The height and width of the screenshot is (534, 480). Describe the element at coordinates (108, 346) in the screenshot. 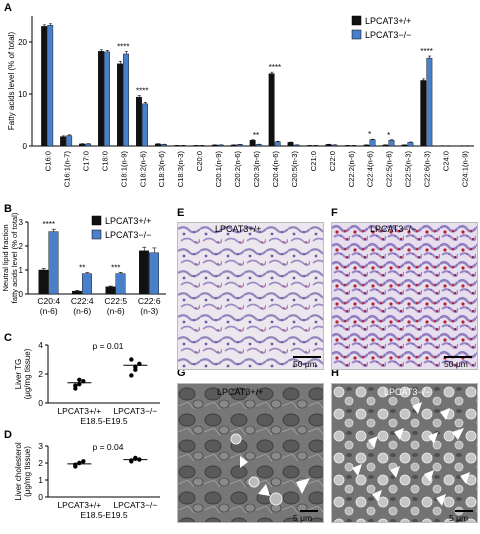

I see `p-value-c: p = 0.01` at that location.